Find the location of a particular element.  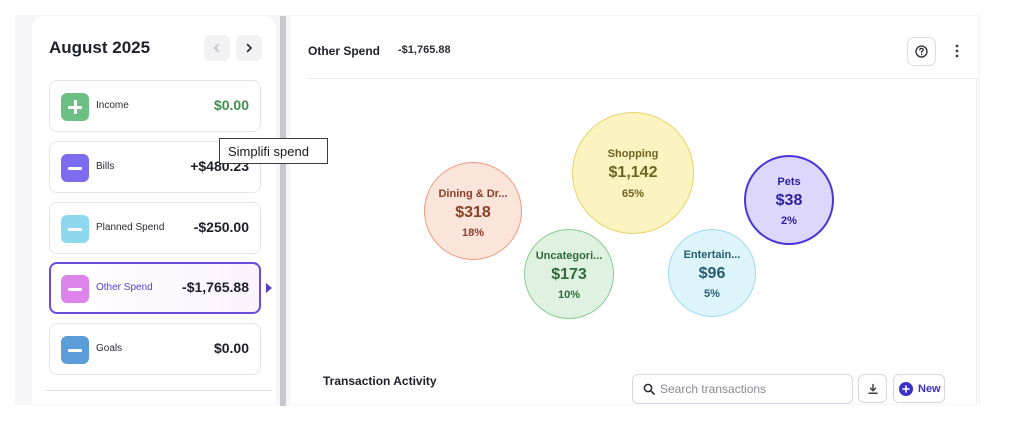

selected-indicator-icon is located at coordinates (269, 288).